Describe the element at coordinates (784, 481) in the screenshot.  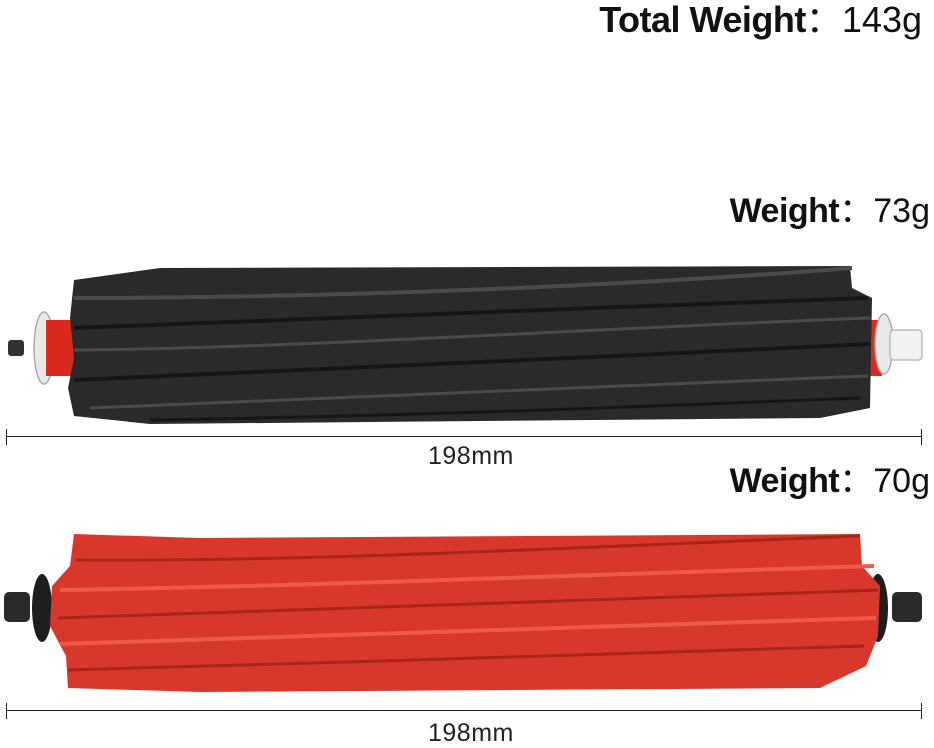
I see `red-roller-weight-title: Weight` at that location.